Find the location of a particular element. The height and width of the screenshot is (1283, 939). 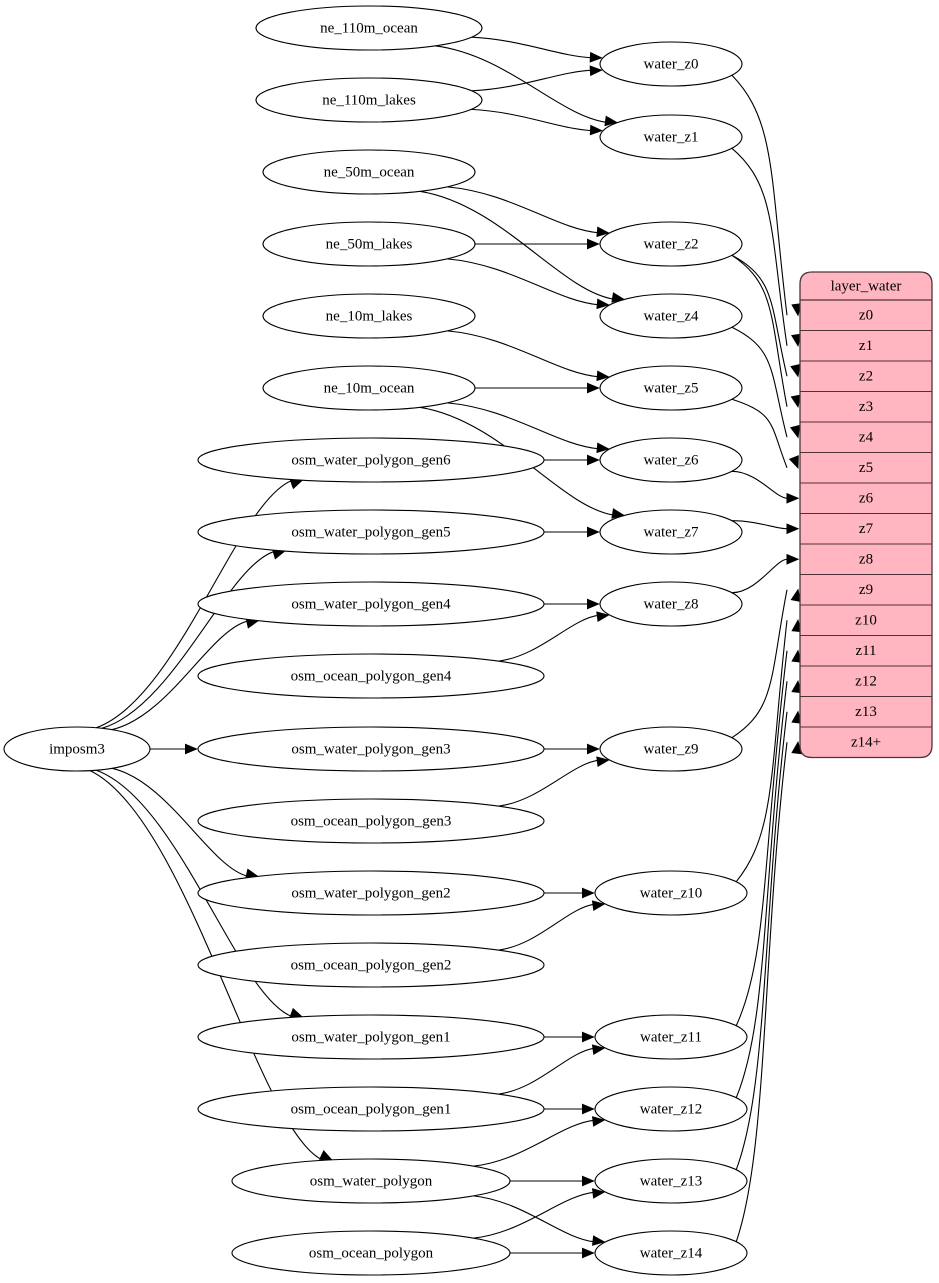

edge-ne_50m_ocean-to-water_z2 is located at coordinates (523, 210).